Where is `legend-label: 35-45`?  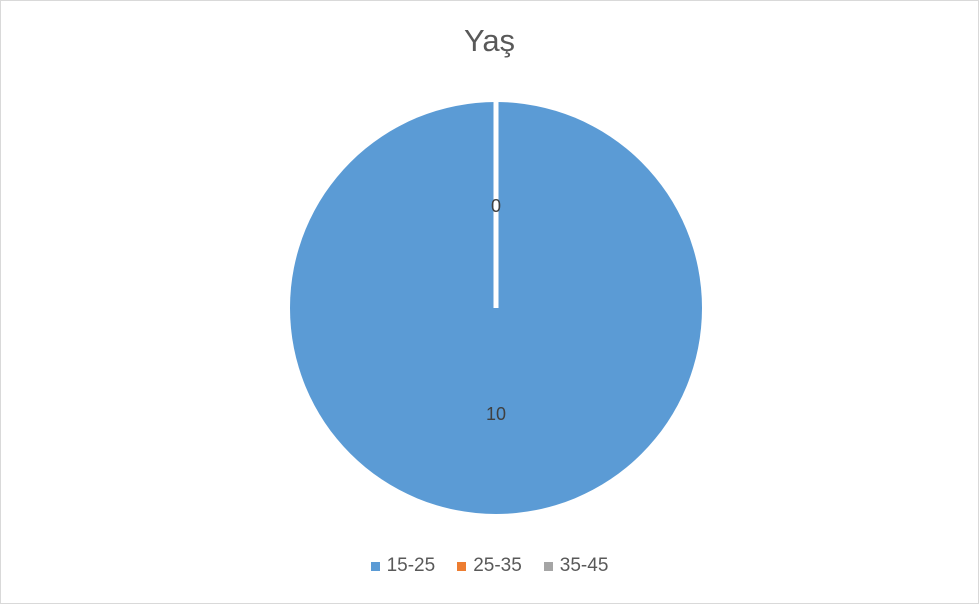
legend-label: 35-45 is located at coordinates (584, 565).